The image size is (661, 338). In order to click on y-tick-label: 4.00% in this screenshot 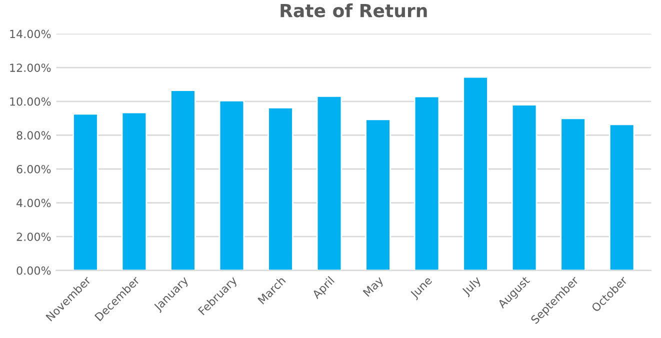, I will do `click(33, 203)`.